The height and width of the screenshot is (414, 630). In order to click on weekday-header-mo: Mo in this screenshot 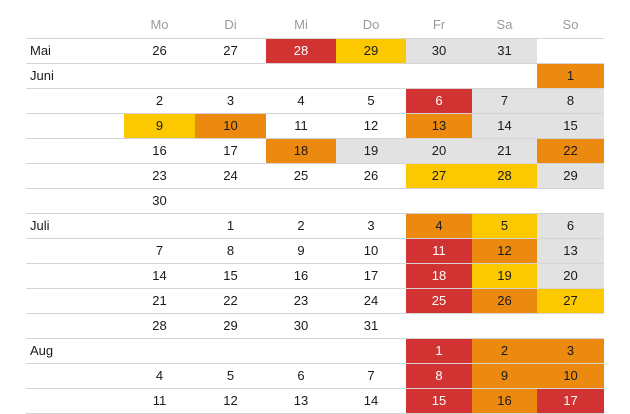, I will do `click(159, 24)`.